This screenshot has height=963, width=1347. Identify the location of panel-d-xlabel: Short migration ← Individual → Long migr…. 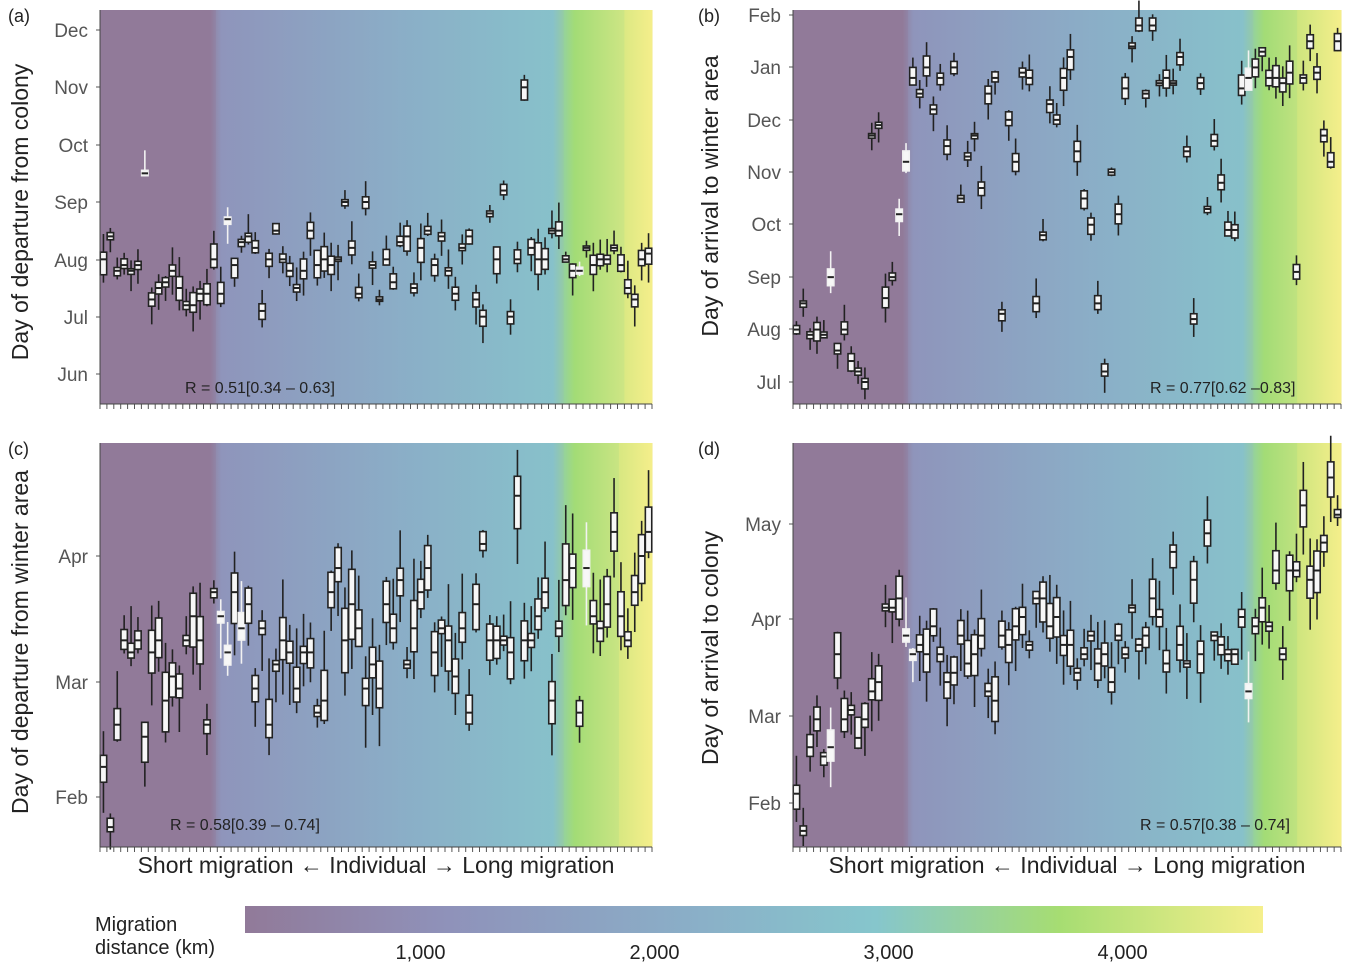
(1067, 865).